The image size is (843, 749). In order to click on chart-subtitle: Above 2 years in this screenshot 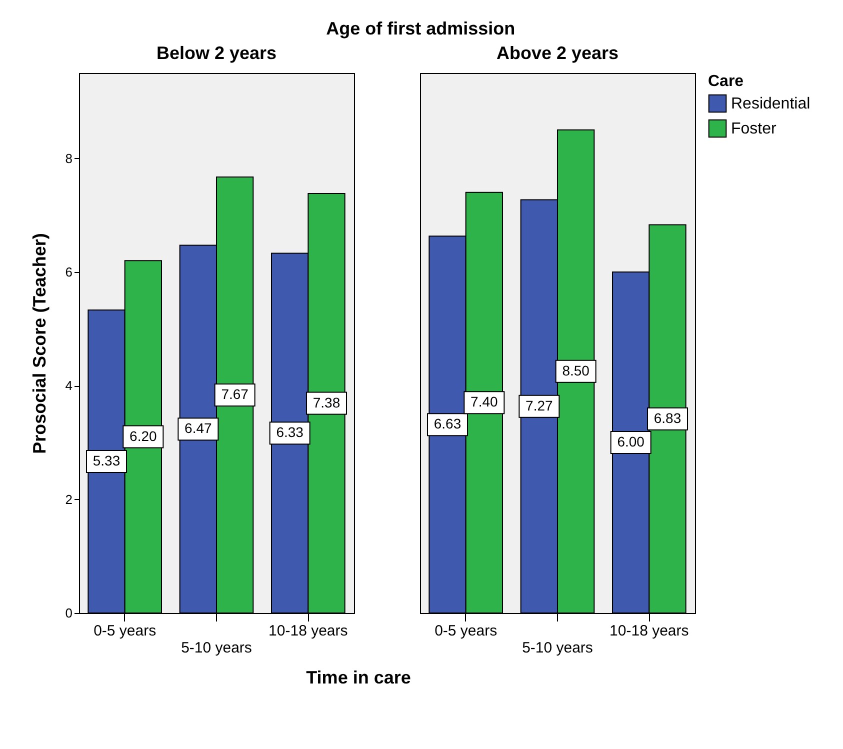, I will do `click(557, 53)`.